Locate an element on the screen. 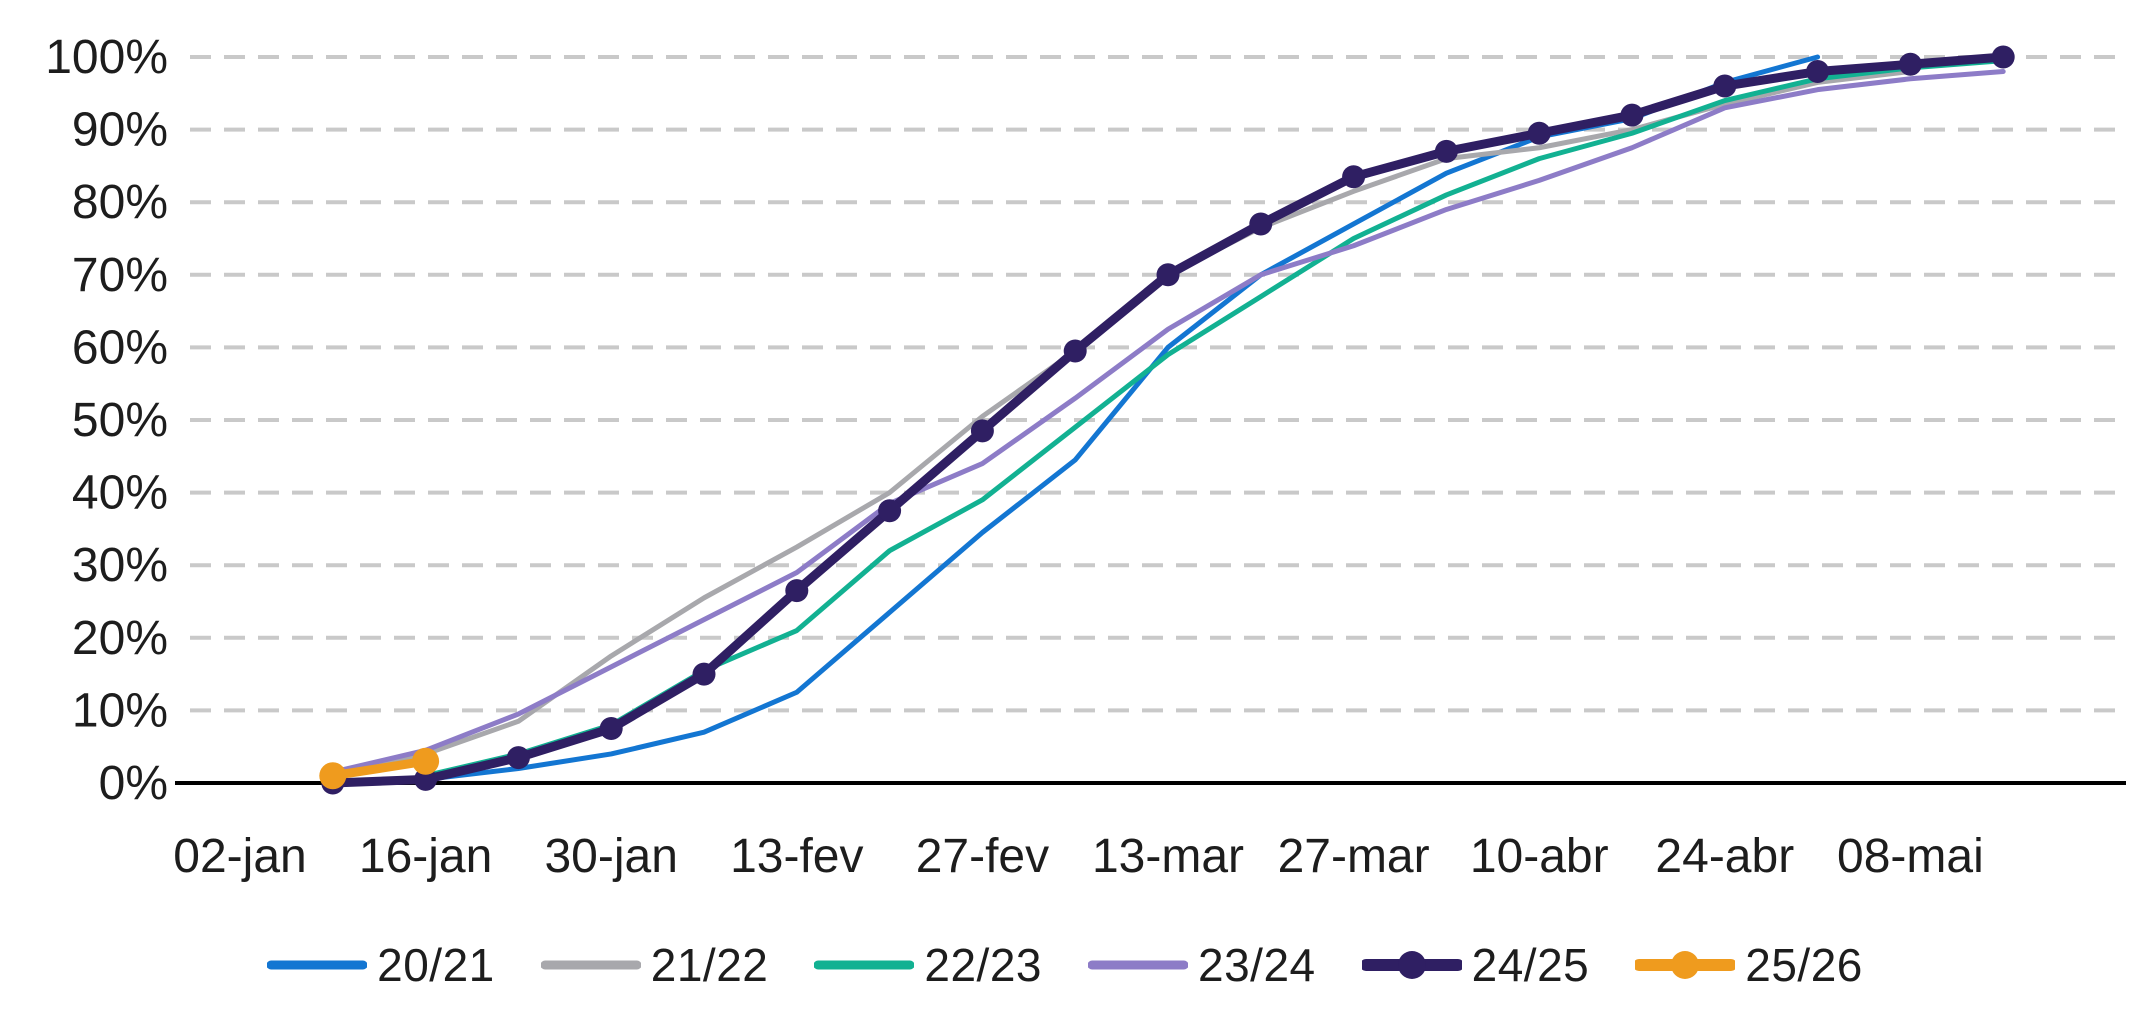 The image size is (2130, 1029). legend-item-23-24: 23/24 is located at coordinates (1202, 965).